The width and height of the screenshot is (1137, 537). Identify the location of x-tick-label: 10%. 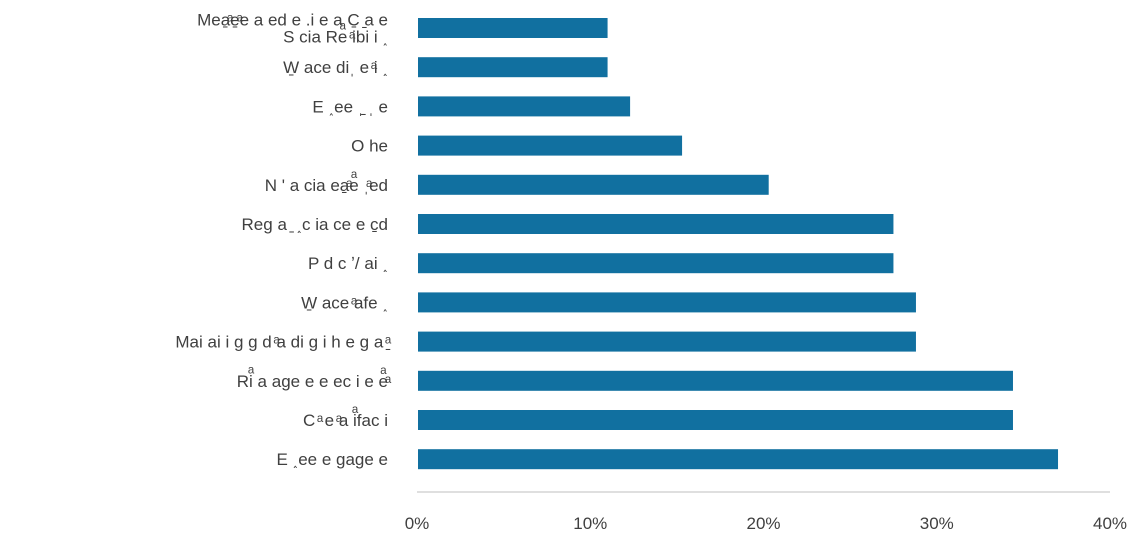
(590, 523).